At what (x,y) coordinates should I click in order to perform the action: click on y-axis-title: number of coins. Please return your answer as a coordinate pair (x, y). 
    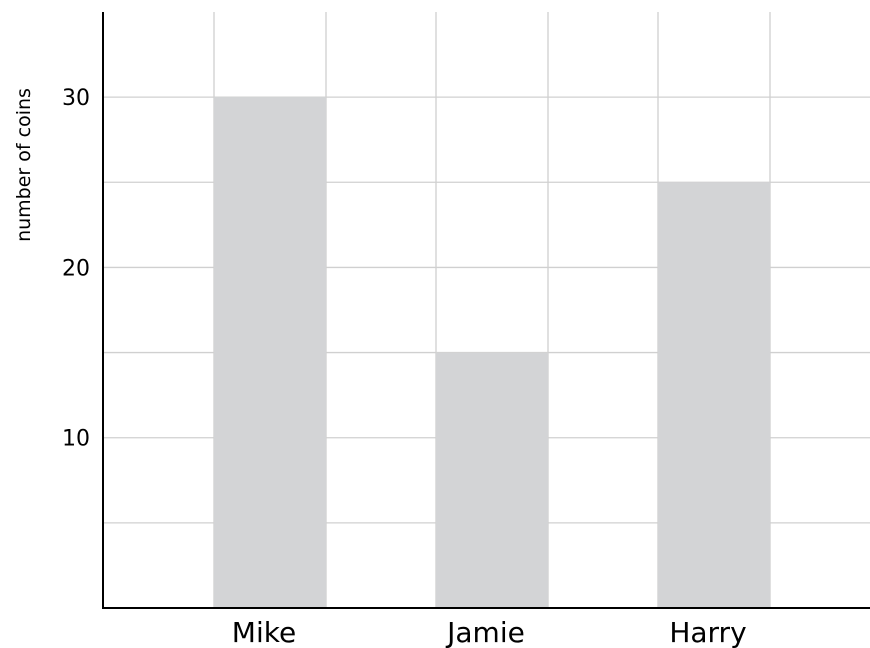
    Looking at the image, I should click on (24, 165).